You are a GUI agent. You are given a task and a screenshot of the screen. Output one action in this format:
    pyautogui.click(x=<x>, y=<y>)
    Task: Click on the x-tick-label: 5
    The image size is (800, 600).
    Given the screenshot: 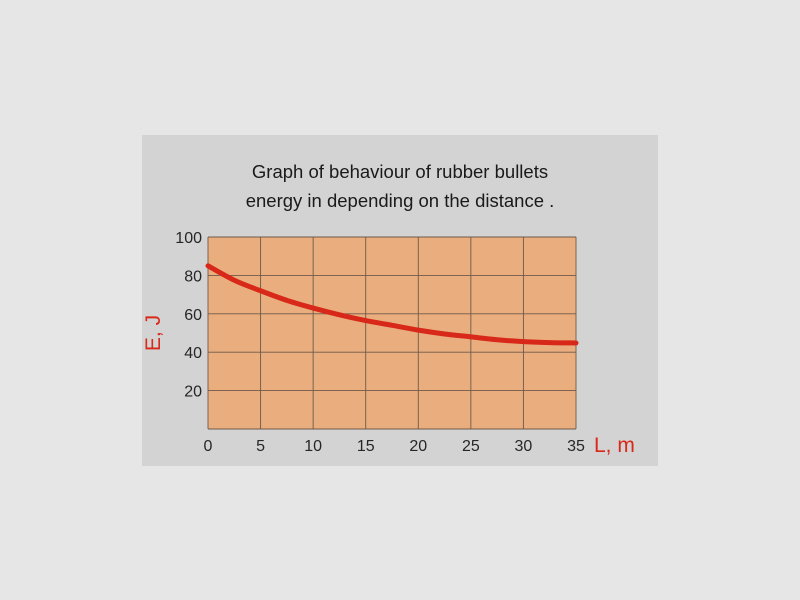 What is the action you would take?
    pyautogui.click(x=260, y=446)
    